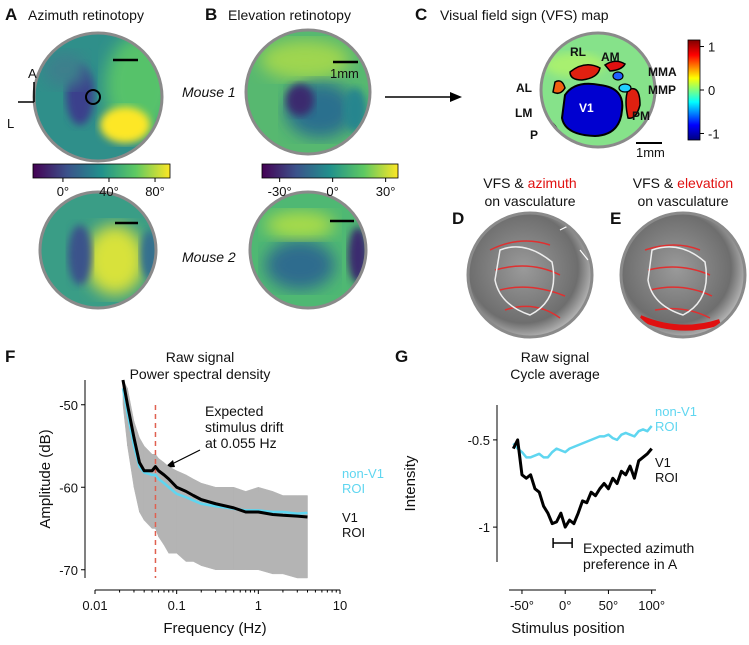 This screenshot has height=645, width=749. What do you see at coordinates (567, 628) in the screenshot?
I see `x-axis-label: Stimulus position` at bounding box center [567, 628].